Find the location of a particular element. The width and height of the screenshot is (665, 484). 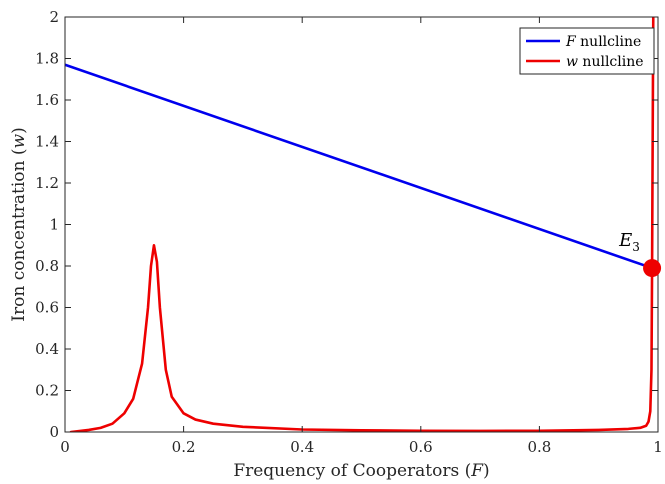

y-tick-label: 2 is located at coordinates (54, 17).